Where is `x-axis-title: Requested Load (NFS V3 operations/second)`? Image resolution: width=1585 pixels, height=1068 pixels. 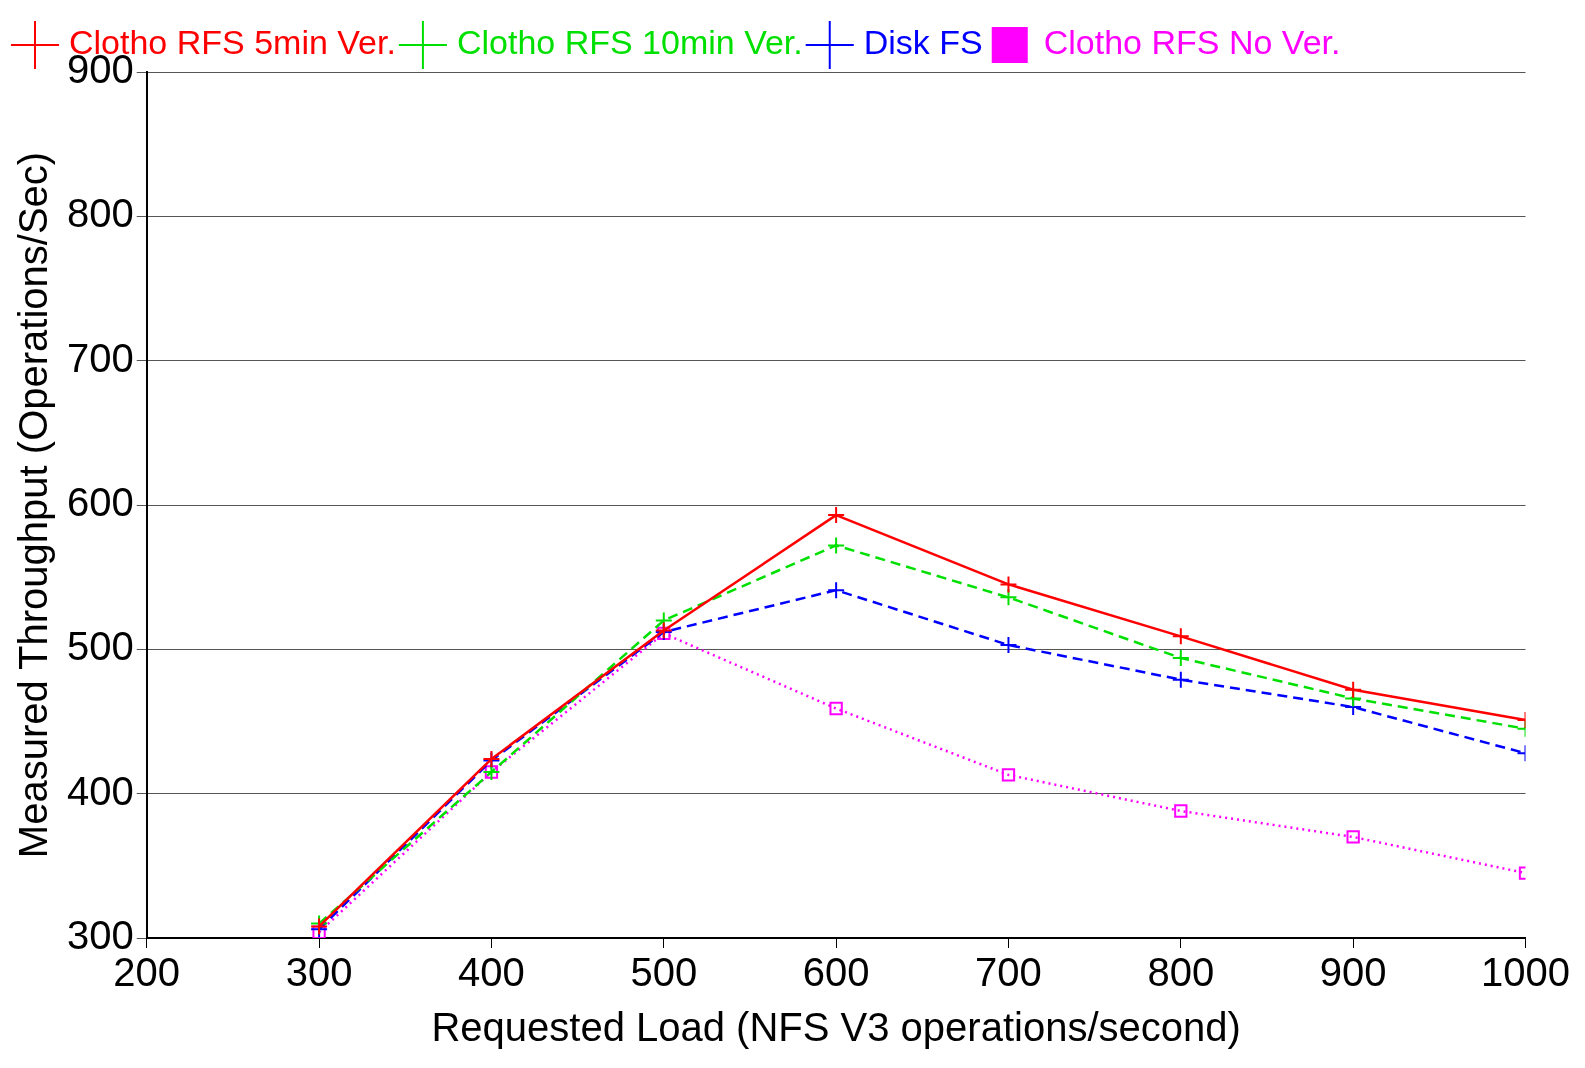 x-axis-title: Requested Load (NFS V3 operations/second) is located at coordinates (836, 1027).